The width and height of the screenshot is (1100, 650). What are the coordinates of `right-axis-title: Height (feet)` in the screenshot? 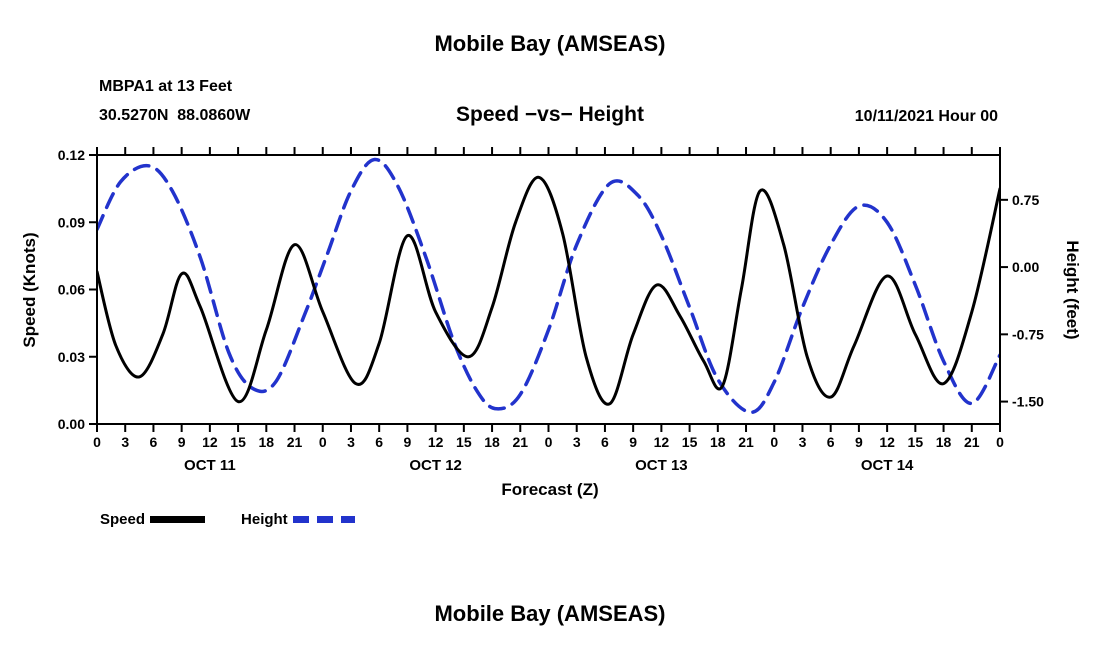 It's located at (1072, 290).